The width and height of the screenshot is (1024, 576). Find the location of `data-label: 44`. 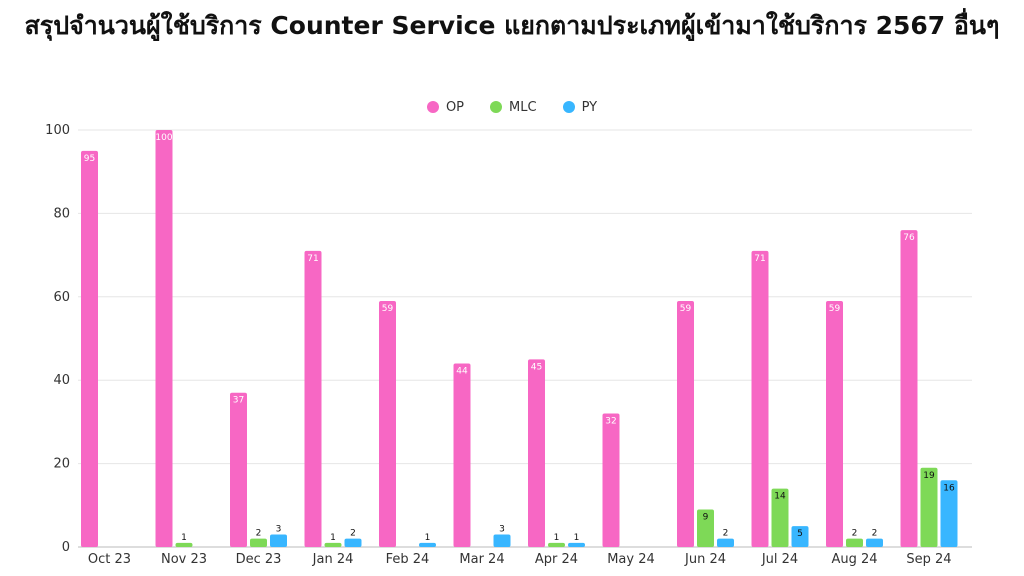

data-label: 44 is located at coordinates (462, 372).